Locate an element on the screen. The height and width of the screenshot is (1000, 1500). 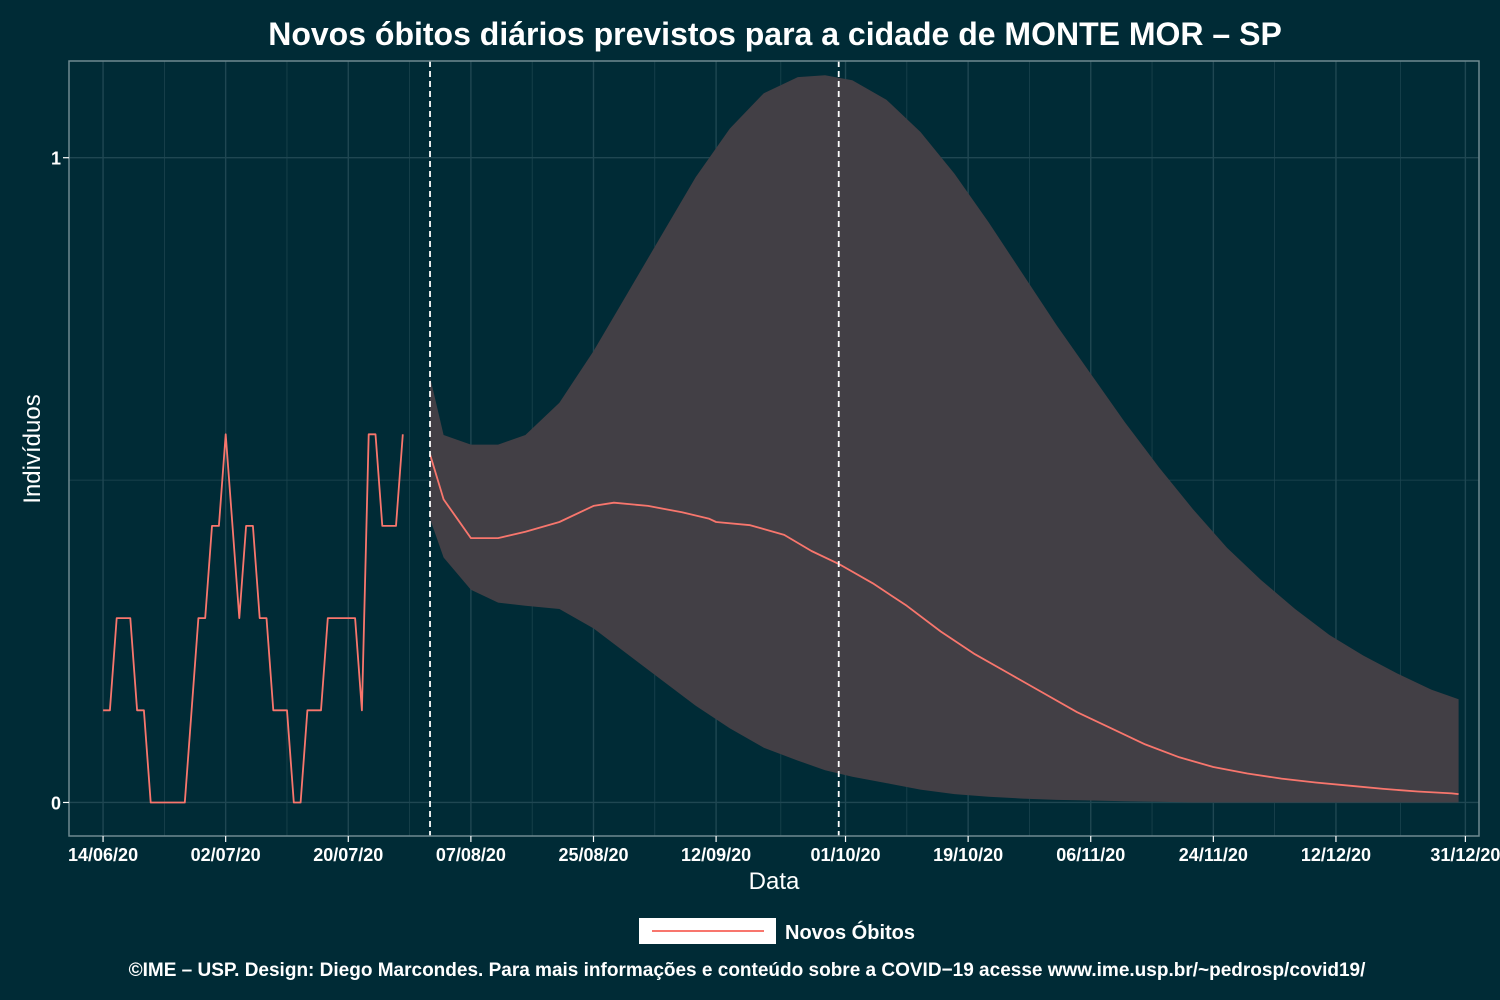
x-tick-label: 12/09/20 is located at coordinates (716, 855).